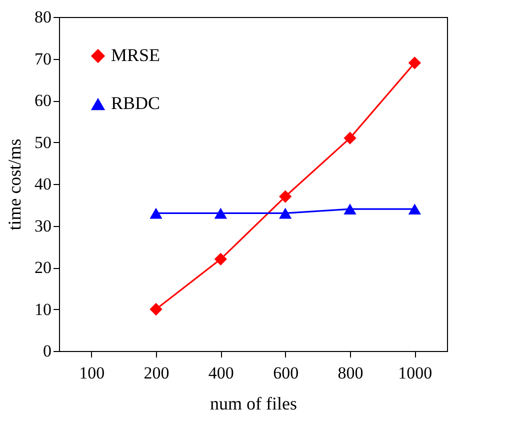 This screenshot has width=514, height=445. What do you see at coordinates (157, 373) in the screenshot?
I see `x-tick-label: 200` at bounding box center [157, 373].